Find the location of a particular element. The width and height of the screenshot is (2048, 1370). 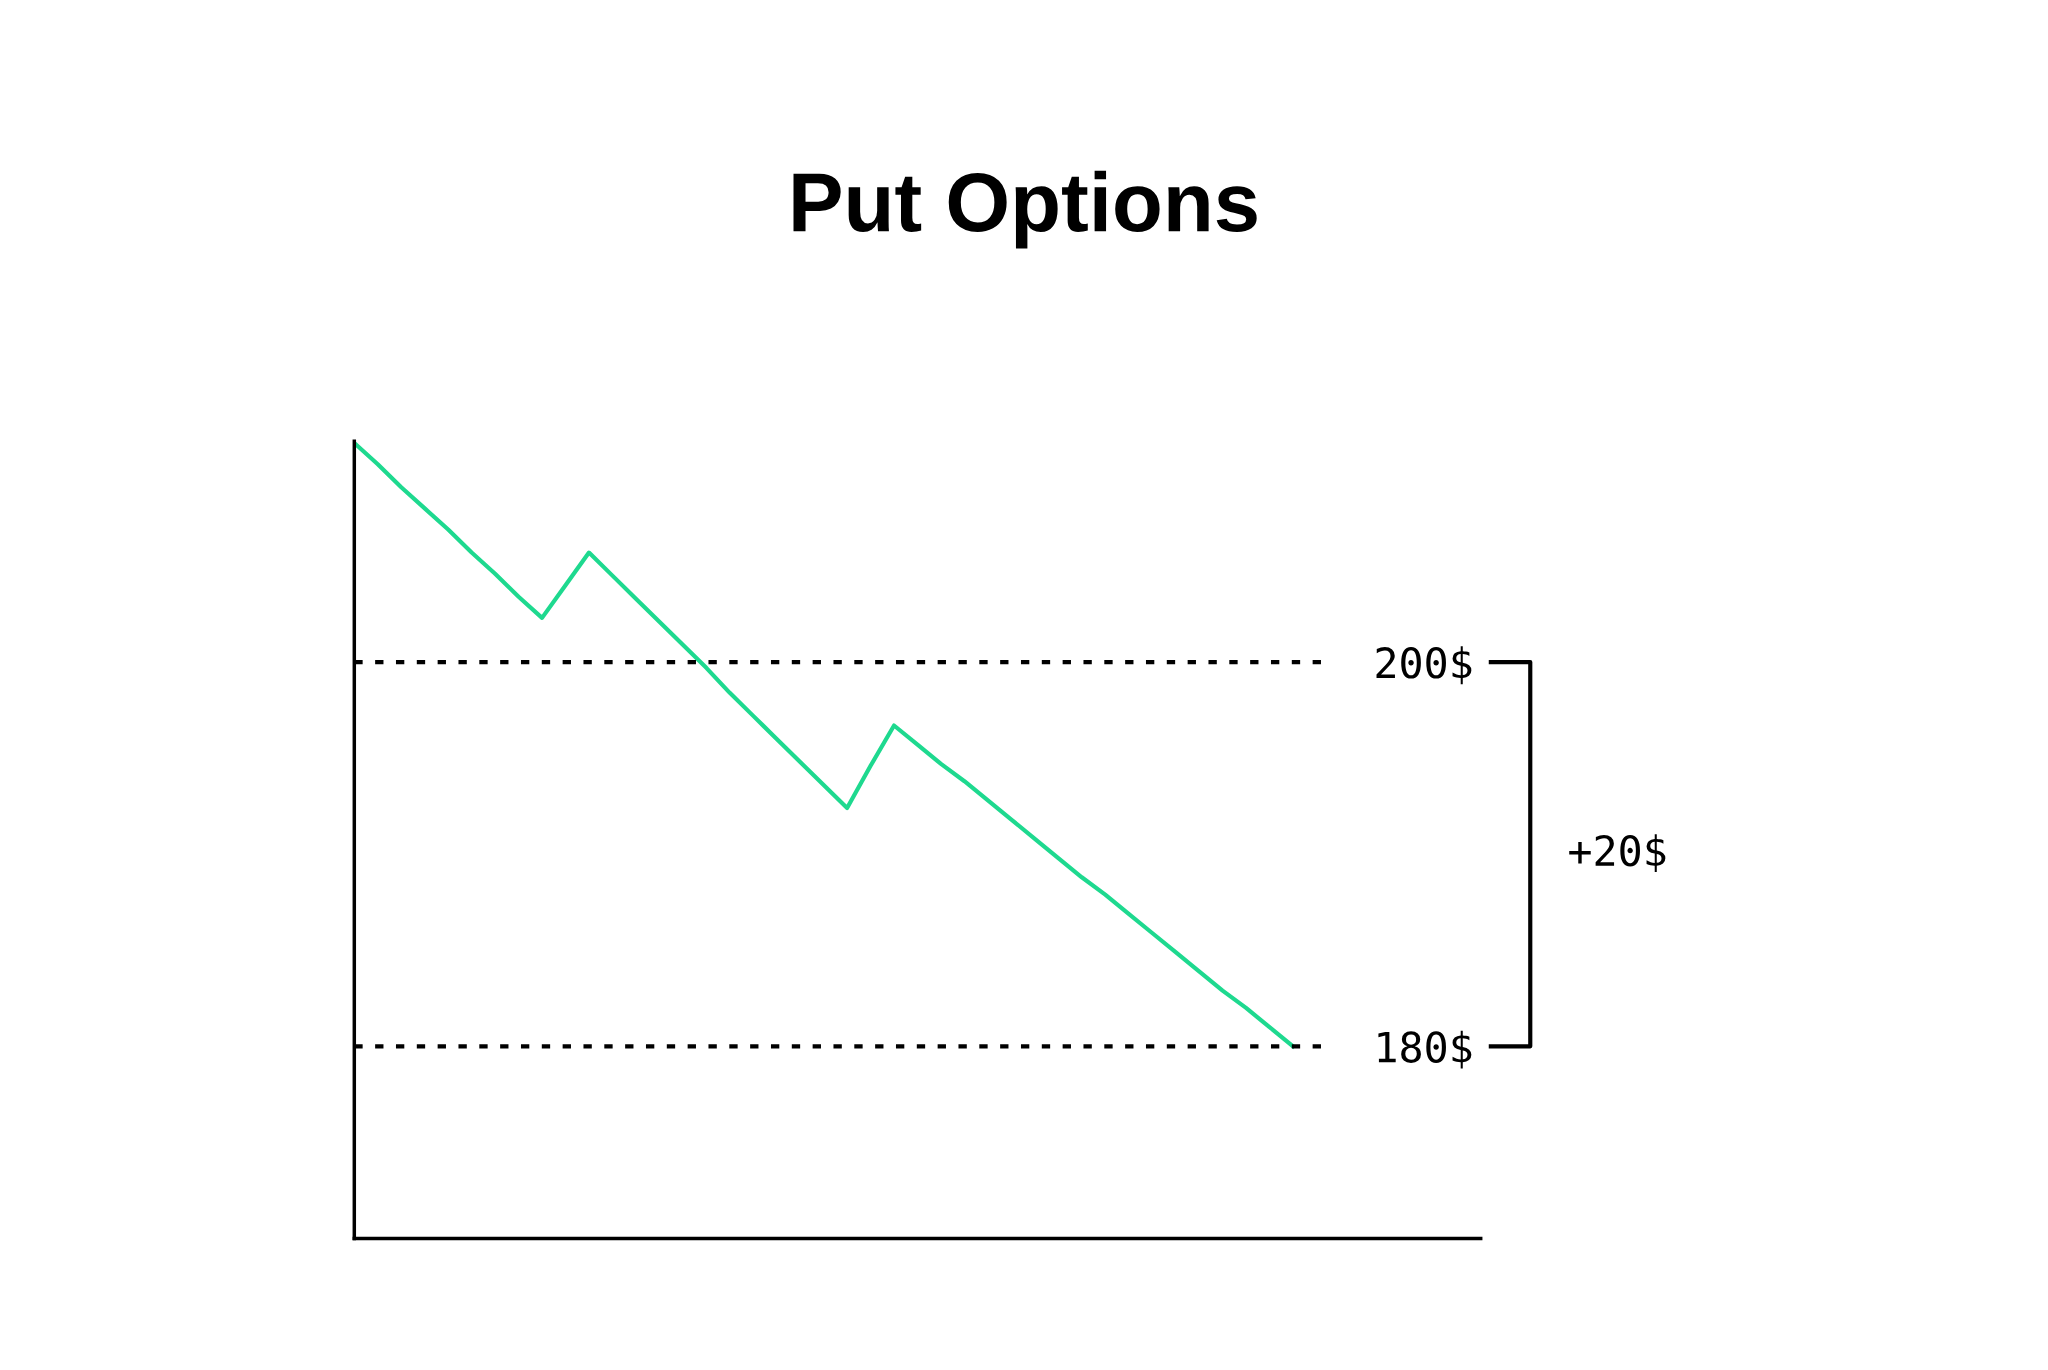

text: +20$ is located at coordinates (1617, 853).